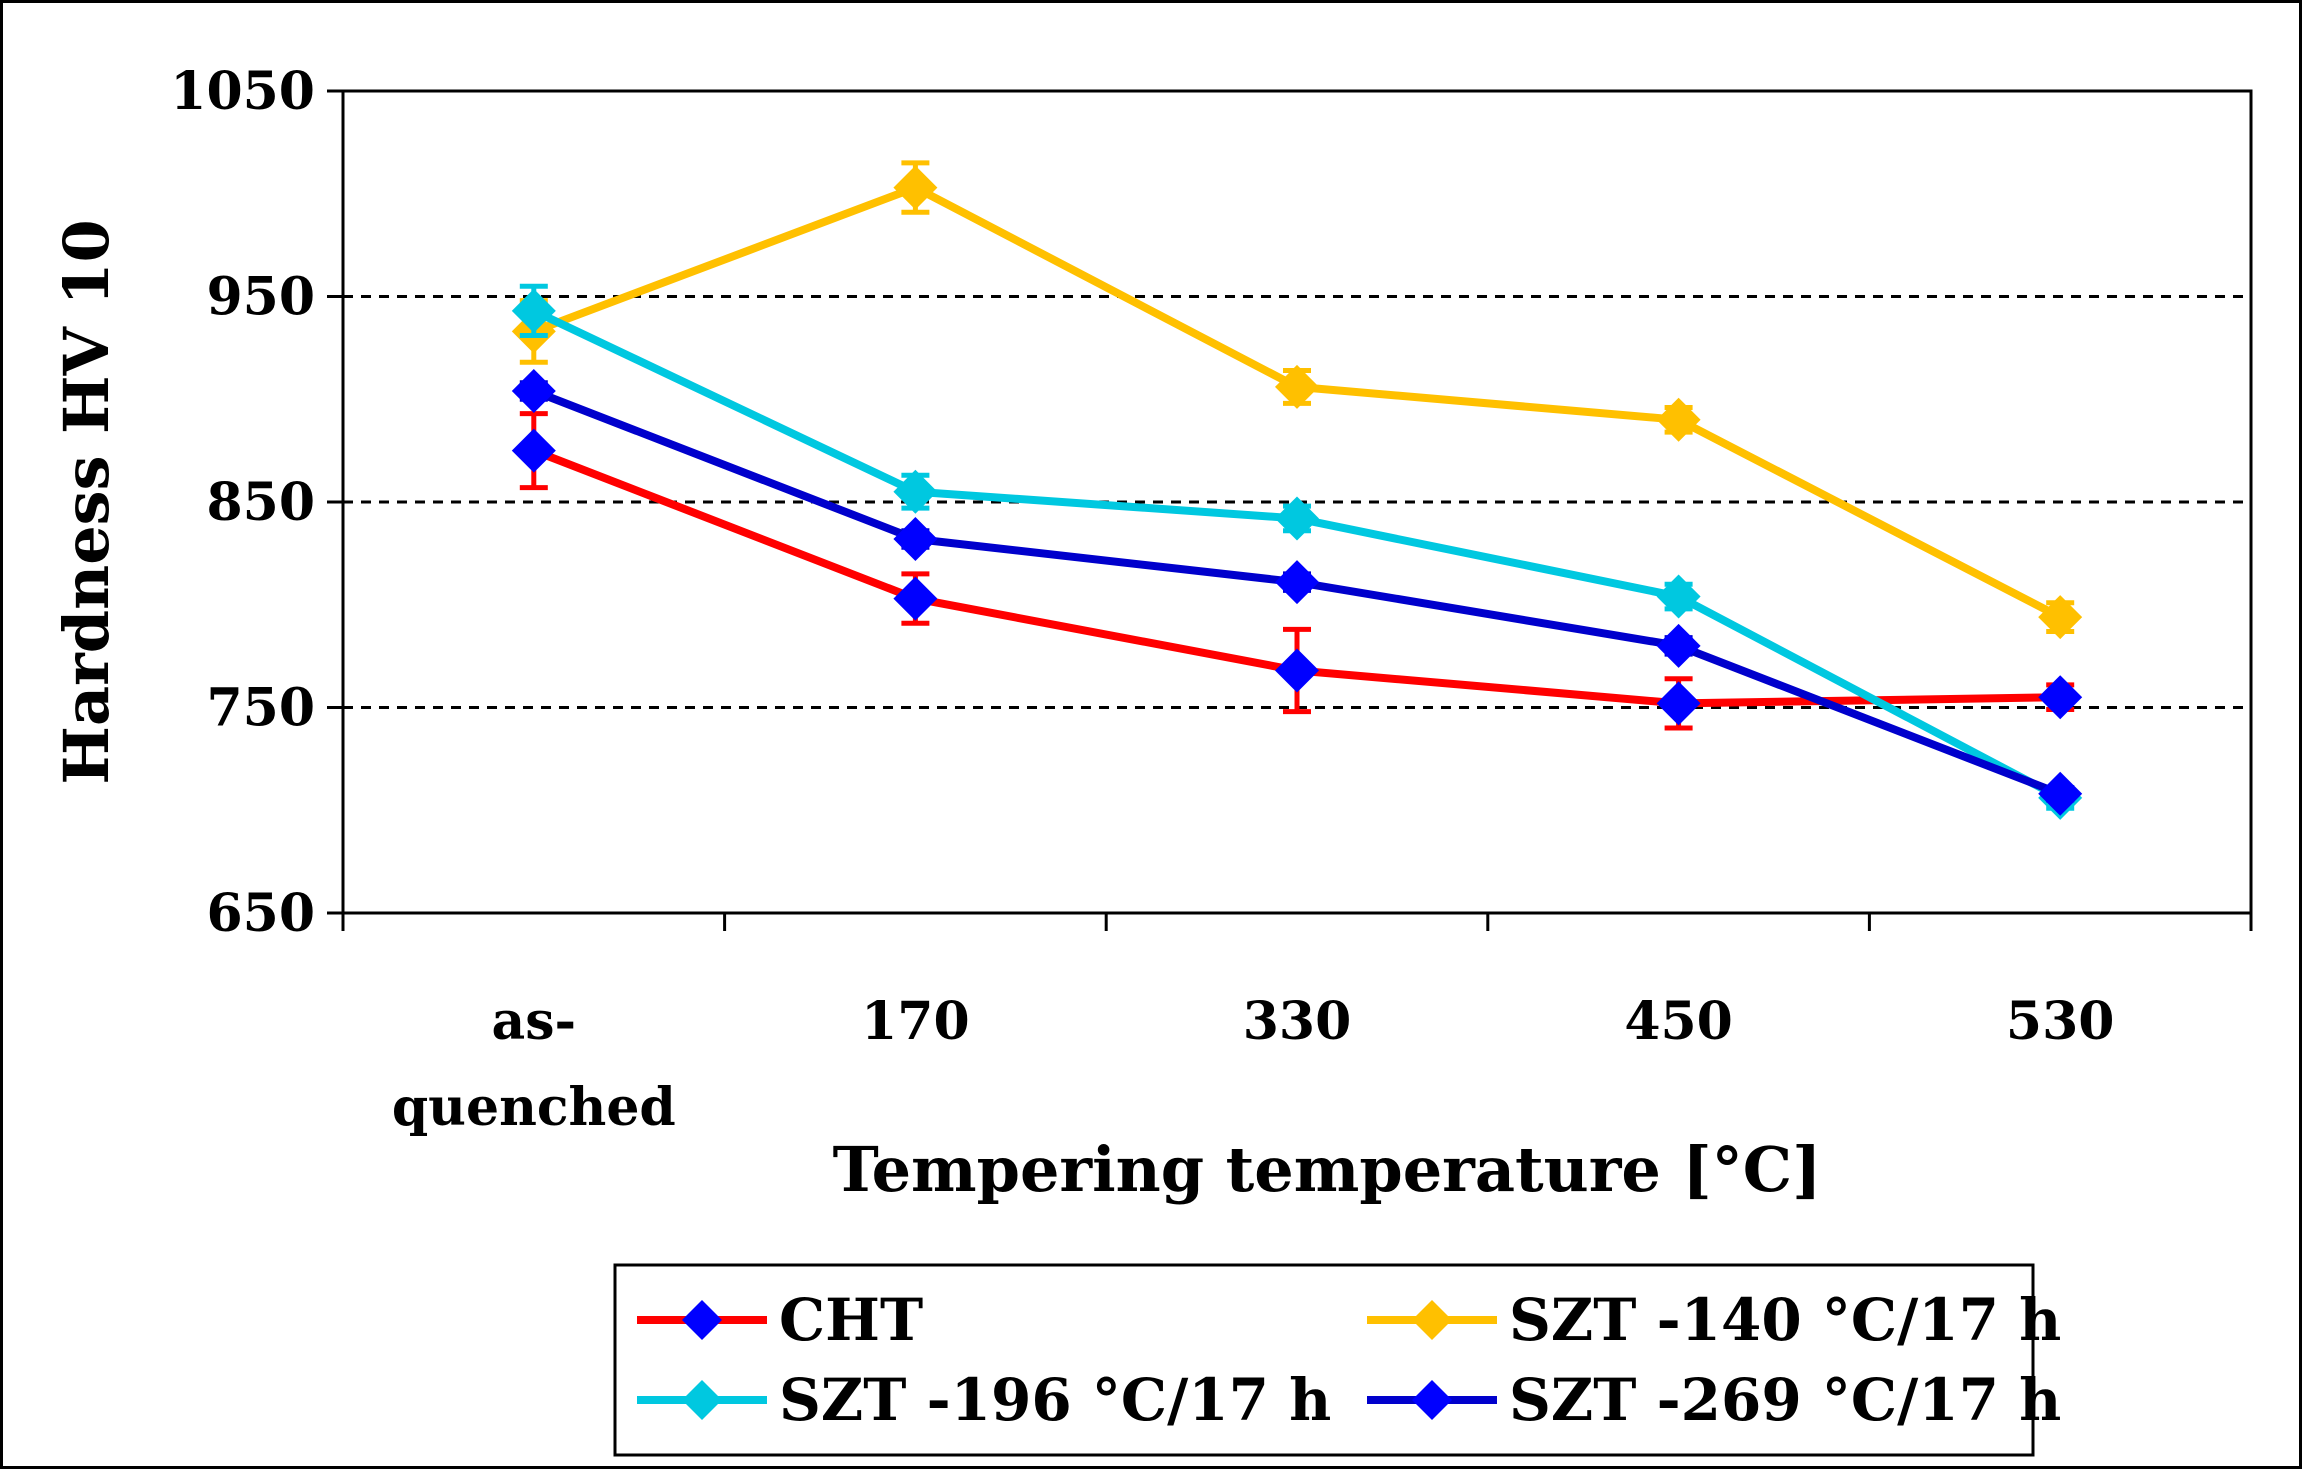 This screenshot has height=1472, width=2302. Describe the element at coordinates (851, 1320) in the screenshot. I see `legend-label-0: CHT` at that location.